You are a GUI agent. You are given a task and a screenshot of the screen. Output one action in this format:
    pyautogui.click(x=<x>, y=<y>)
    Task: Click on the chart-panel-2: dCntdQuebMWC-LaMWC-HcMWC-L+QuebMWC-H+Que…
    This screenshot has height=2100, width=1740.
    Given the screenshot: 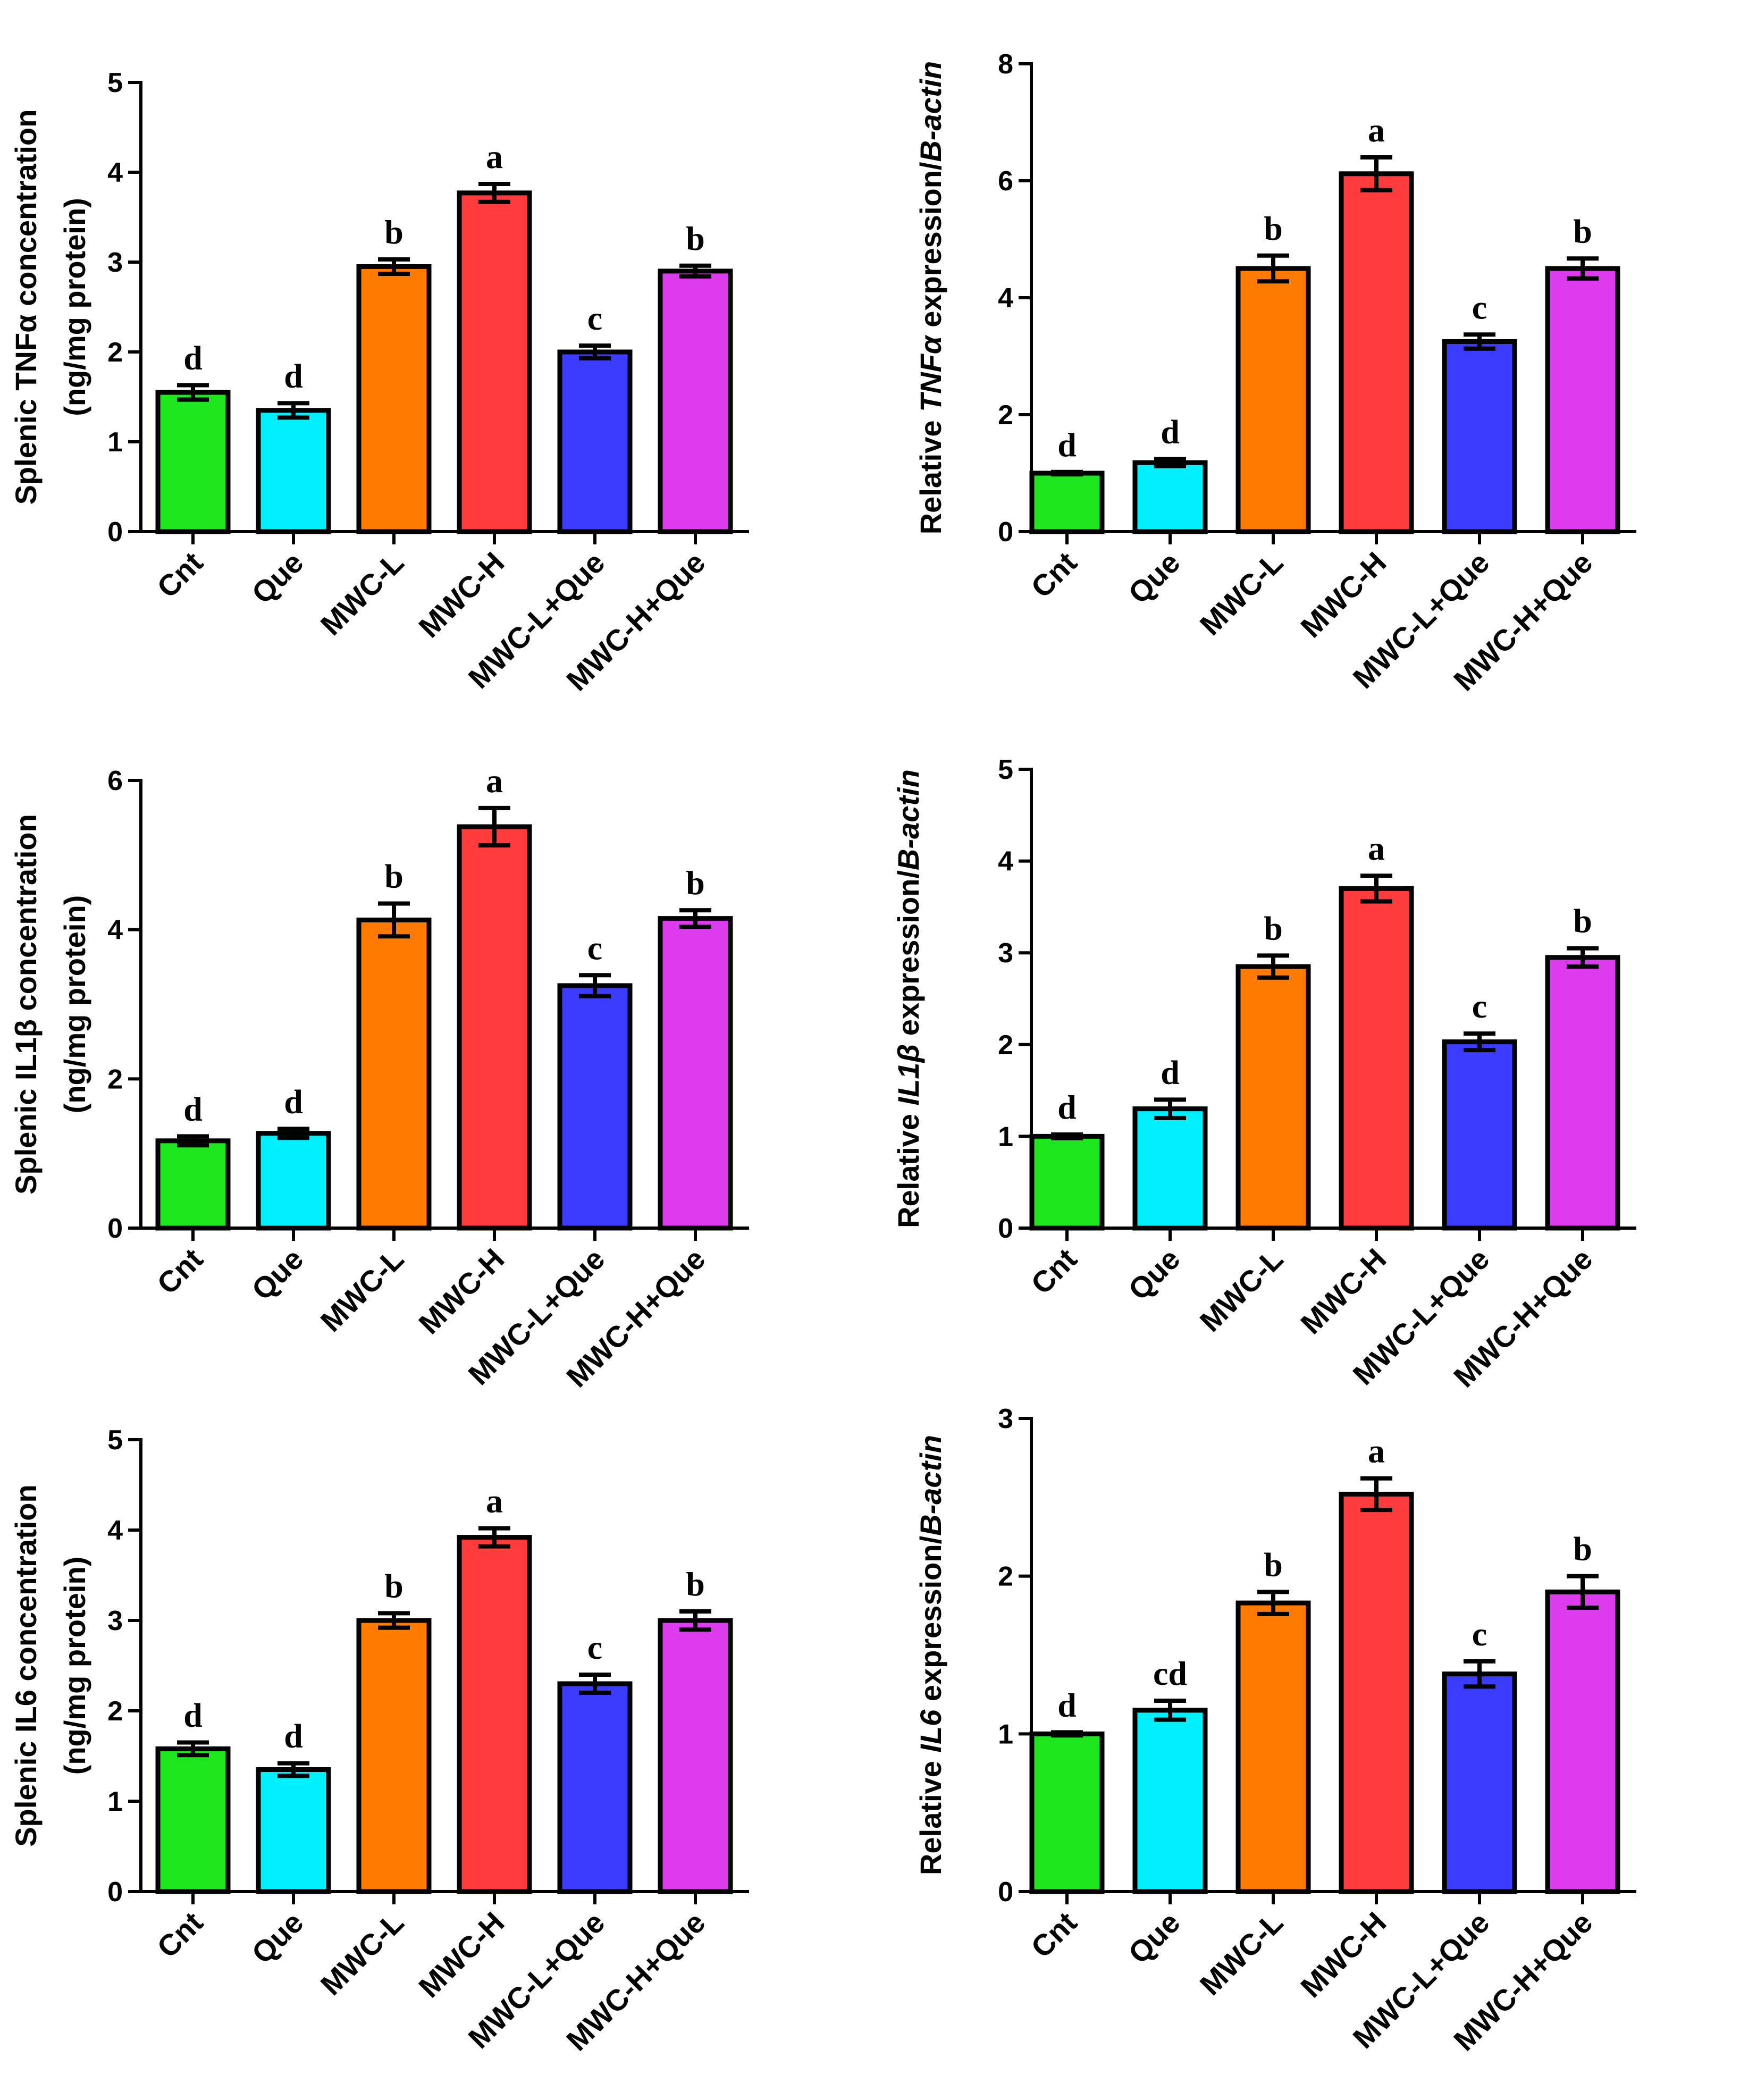 What is the action you would take?
    pyautogui.click(x=1275, y=373)
    